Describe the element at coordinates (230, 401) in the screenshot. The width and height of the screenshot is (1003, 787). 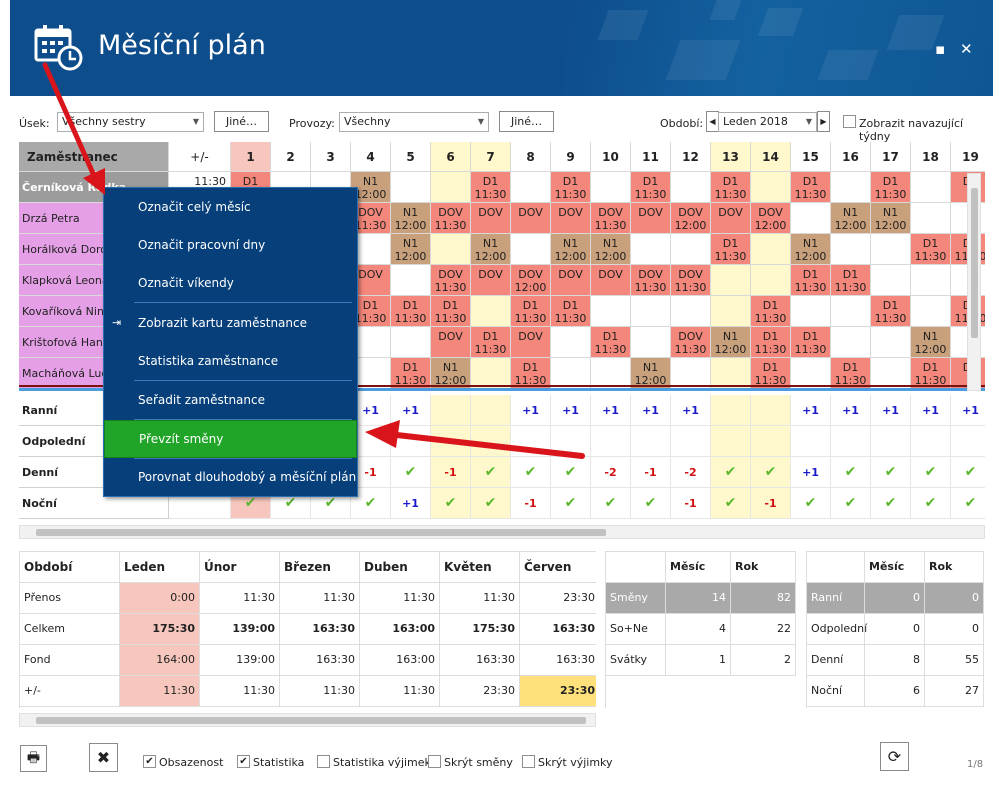
I see `menu-item-5: Seřadit zaměstnance` at that location.